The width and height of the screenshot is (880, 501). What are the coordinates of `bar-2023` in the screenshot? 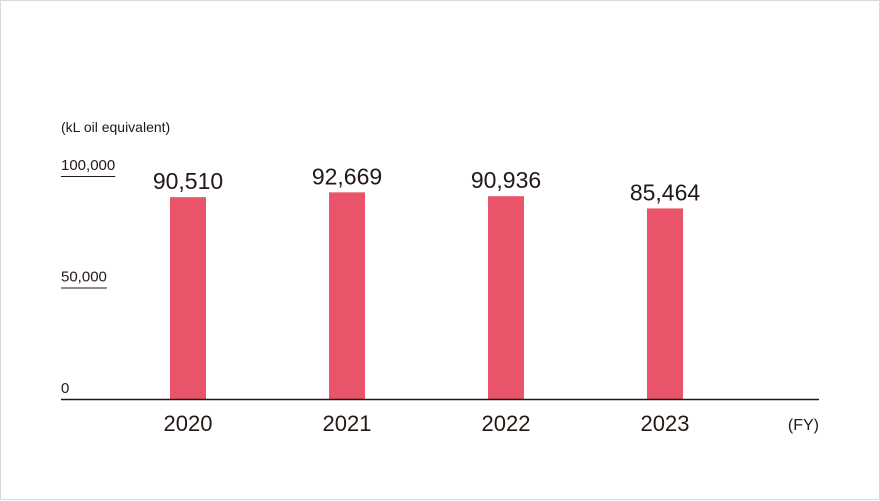 It's located at (665, 303).